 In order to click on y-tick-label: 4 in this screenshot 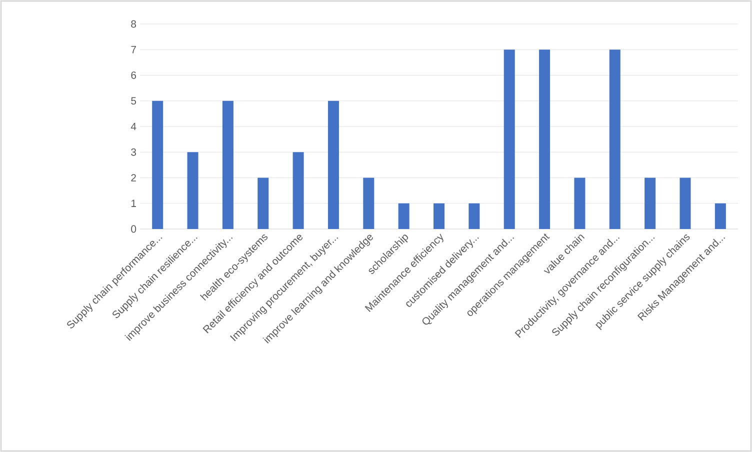, I will do `click(133, 126)`.